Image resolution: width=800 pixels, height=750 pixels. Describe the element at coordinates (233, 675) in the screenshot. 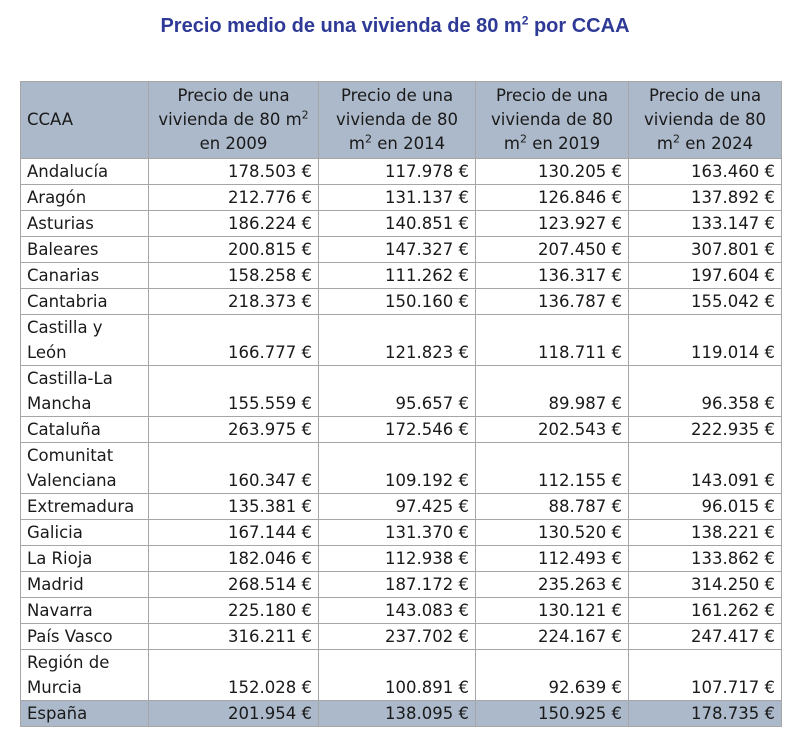

I see `cell-price-2009: 152.028 €` at that location.